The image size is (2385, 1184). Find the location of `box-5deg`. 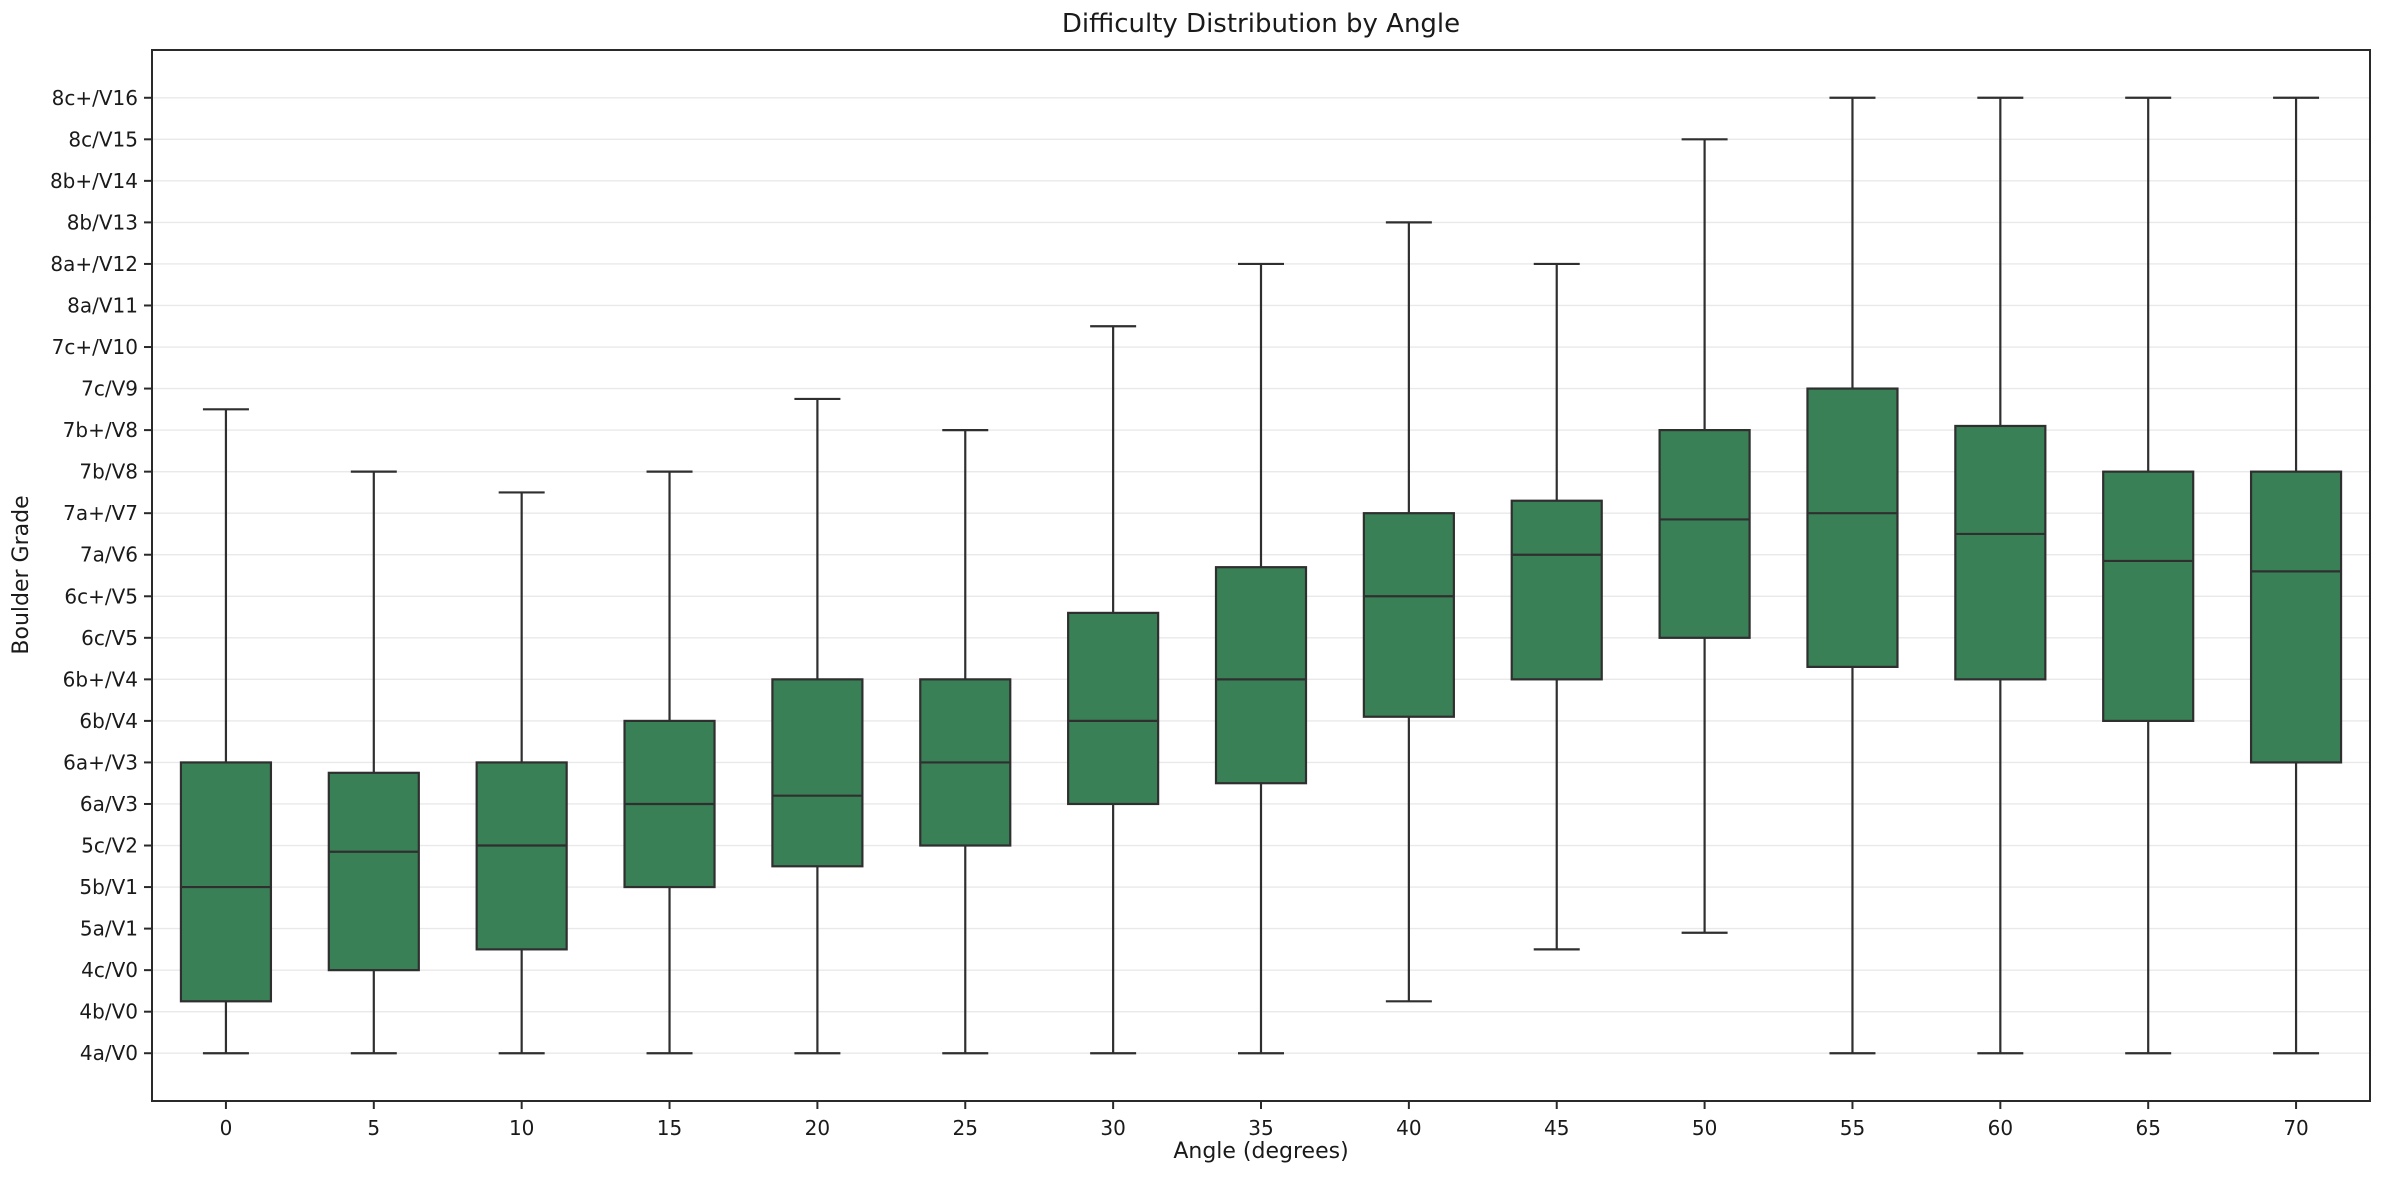

box-5deg is located at coordinates (373, 762).